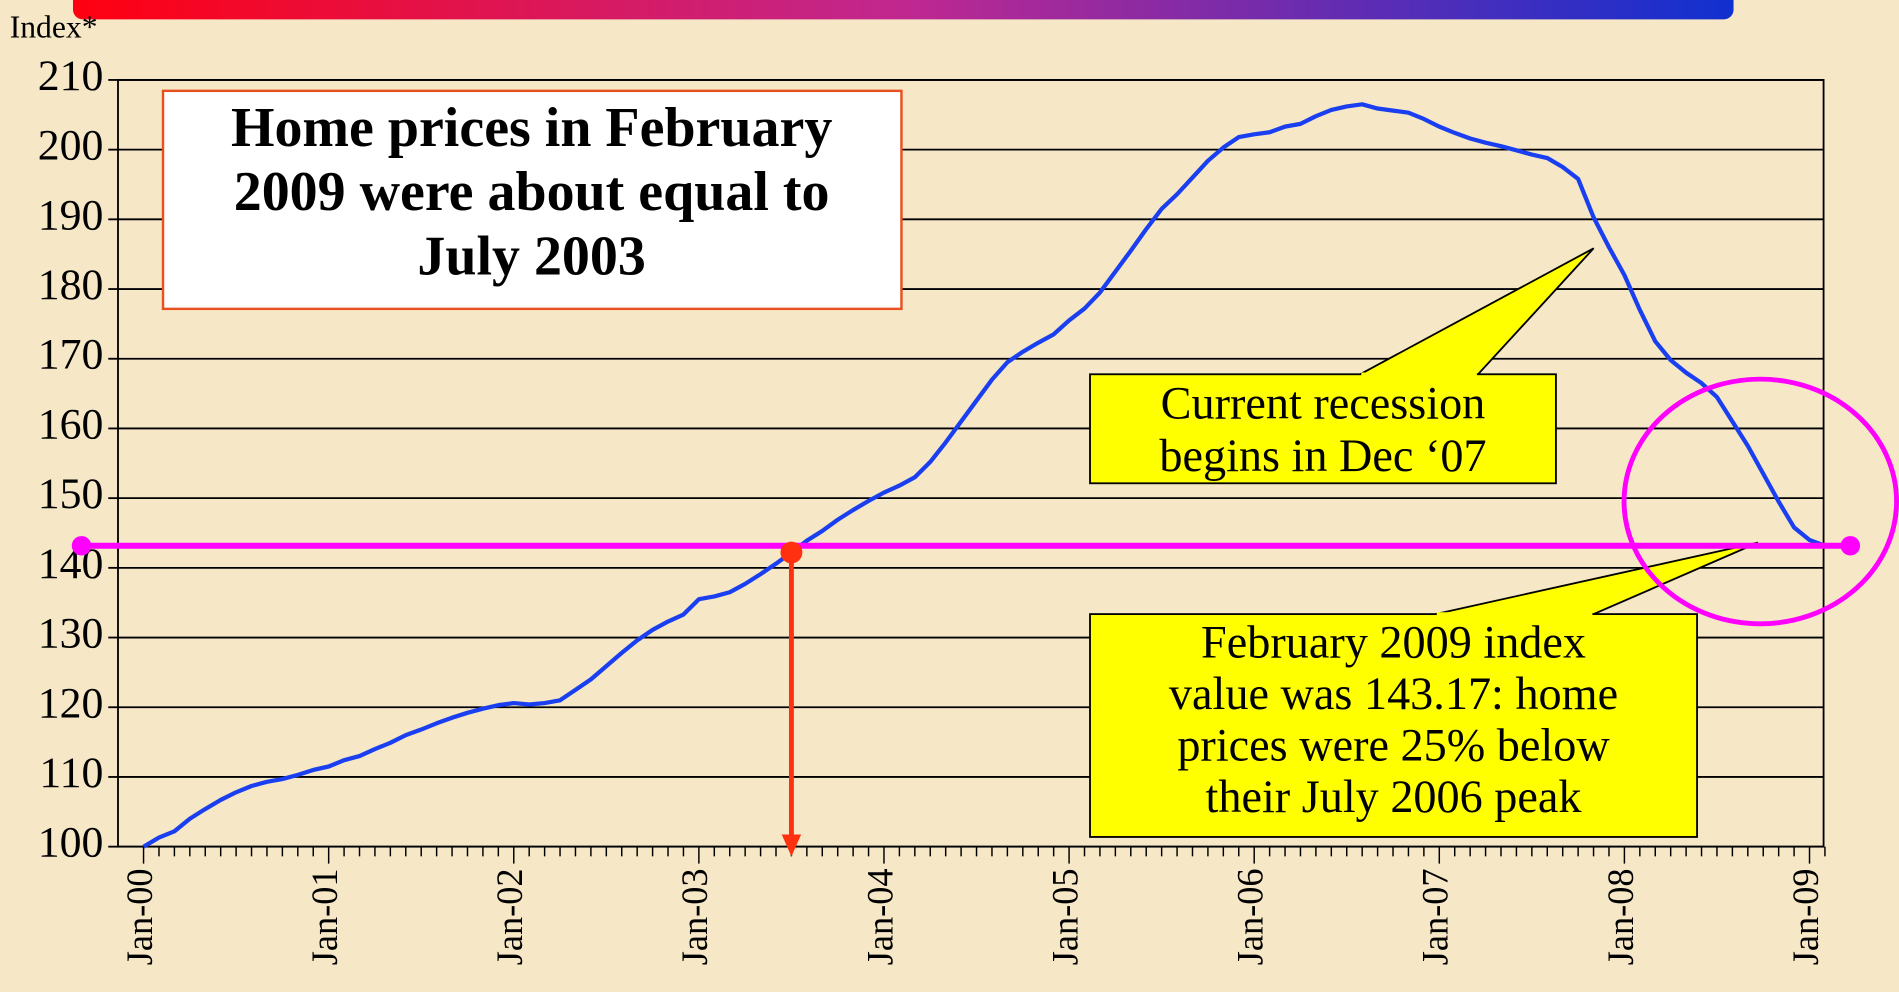 Image resolution: width=1899 pixels, height=992 pixels. I want to click on arrow-head, so click(791, 845).